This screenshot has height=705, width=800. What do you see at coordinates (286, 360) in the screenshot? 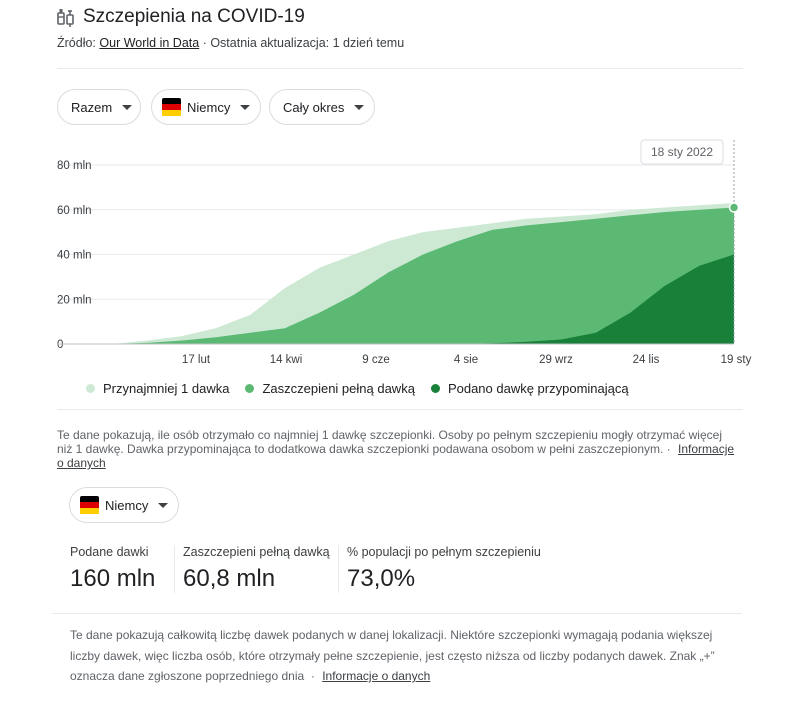
I see `x-tick-label: 14 kwi` at bounding box center [286, 360].